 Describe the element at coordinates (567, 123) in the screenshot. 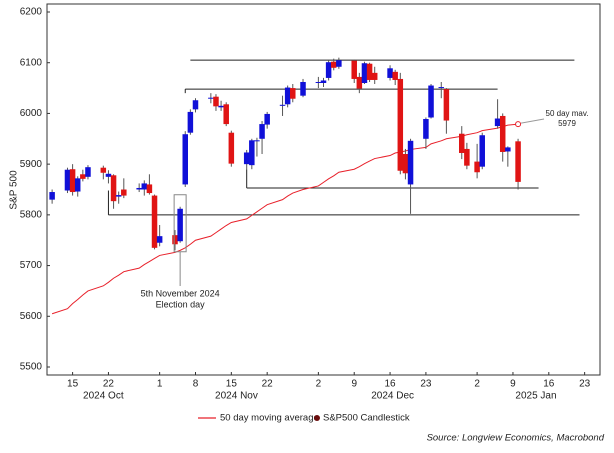

I see `ma-label-value: 5979` at that location.